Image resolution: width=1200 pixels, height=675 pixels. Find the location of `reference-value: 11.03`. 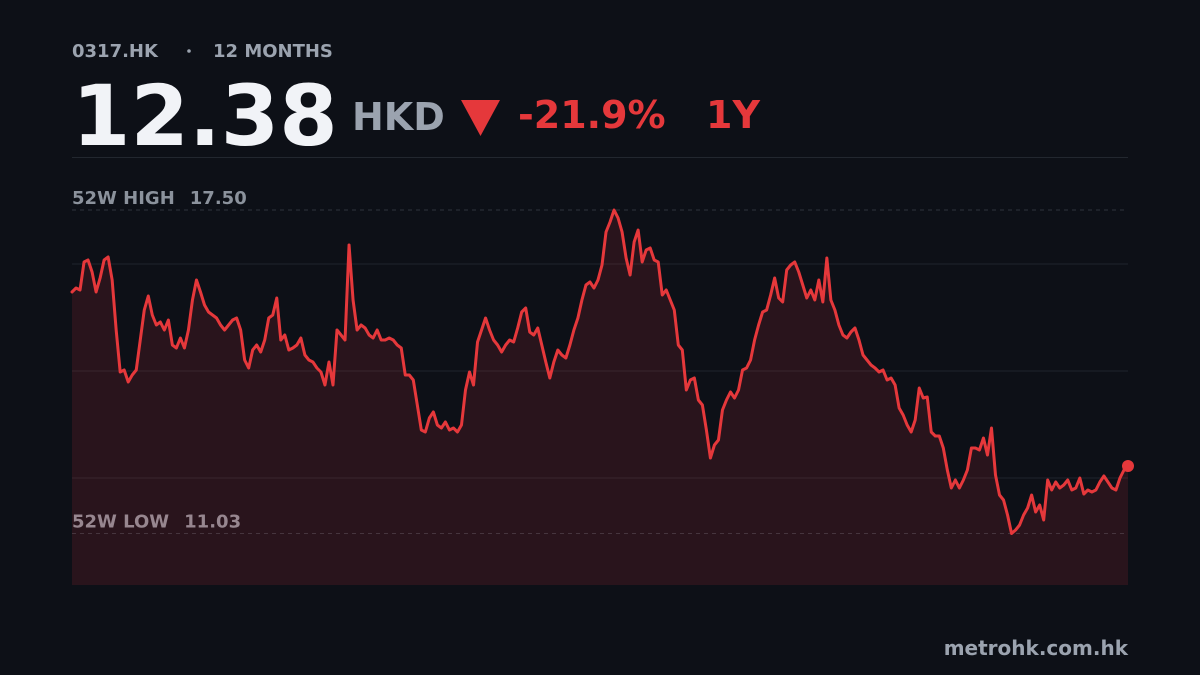

reference-value: 11.03 is located at coordinates (212, 522).